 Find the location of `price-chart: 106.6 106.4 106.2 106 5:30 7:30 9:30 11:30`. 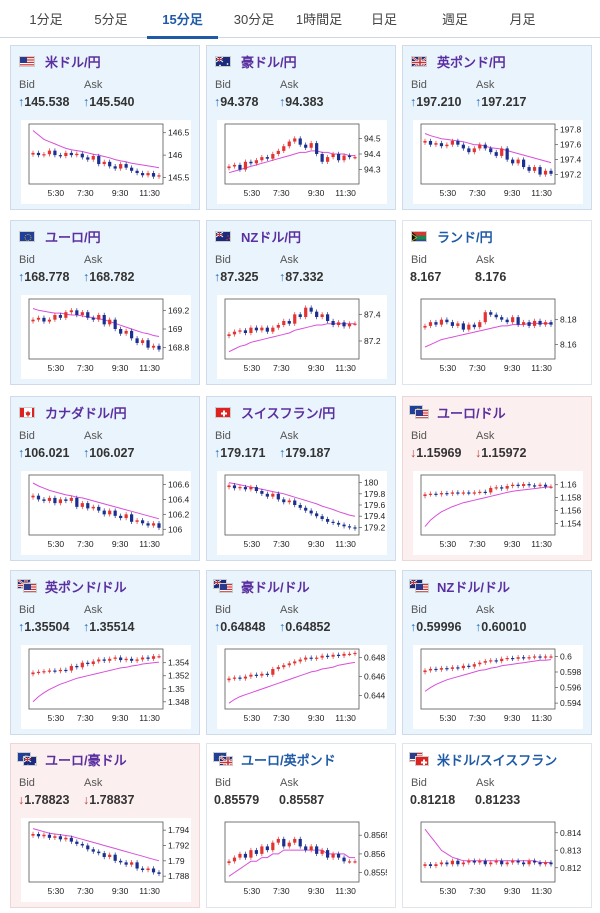

price-chart: 106.6 106.4 106.2 106 5:30 7:30 9:30 11:30 is located at coordinates (106, 513).